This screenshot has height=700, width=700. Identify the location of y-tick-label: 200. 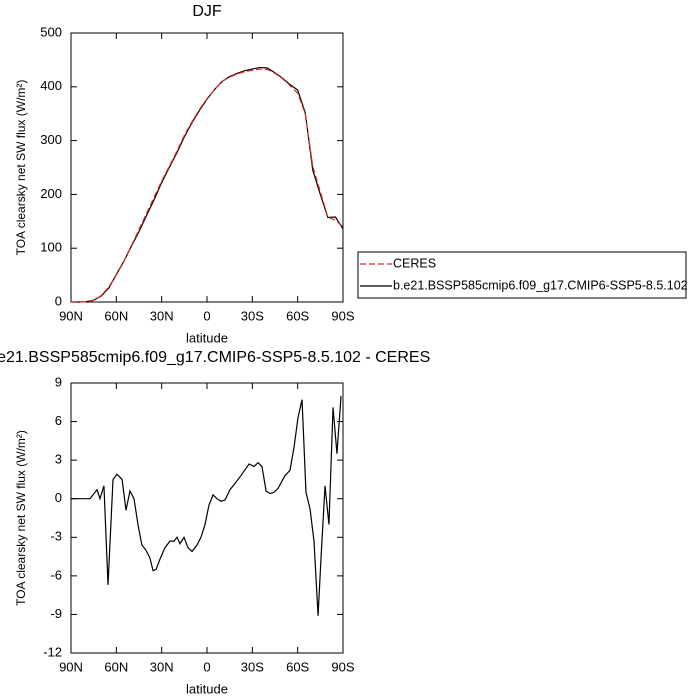
(51, 193).